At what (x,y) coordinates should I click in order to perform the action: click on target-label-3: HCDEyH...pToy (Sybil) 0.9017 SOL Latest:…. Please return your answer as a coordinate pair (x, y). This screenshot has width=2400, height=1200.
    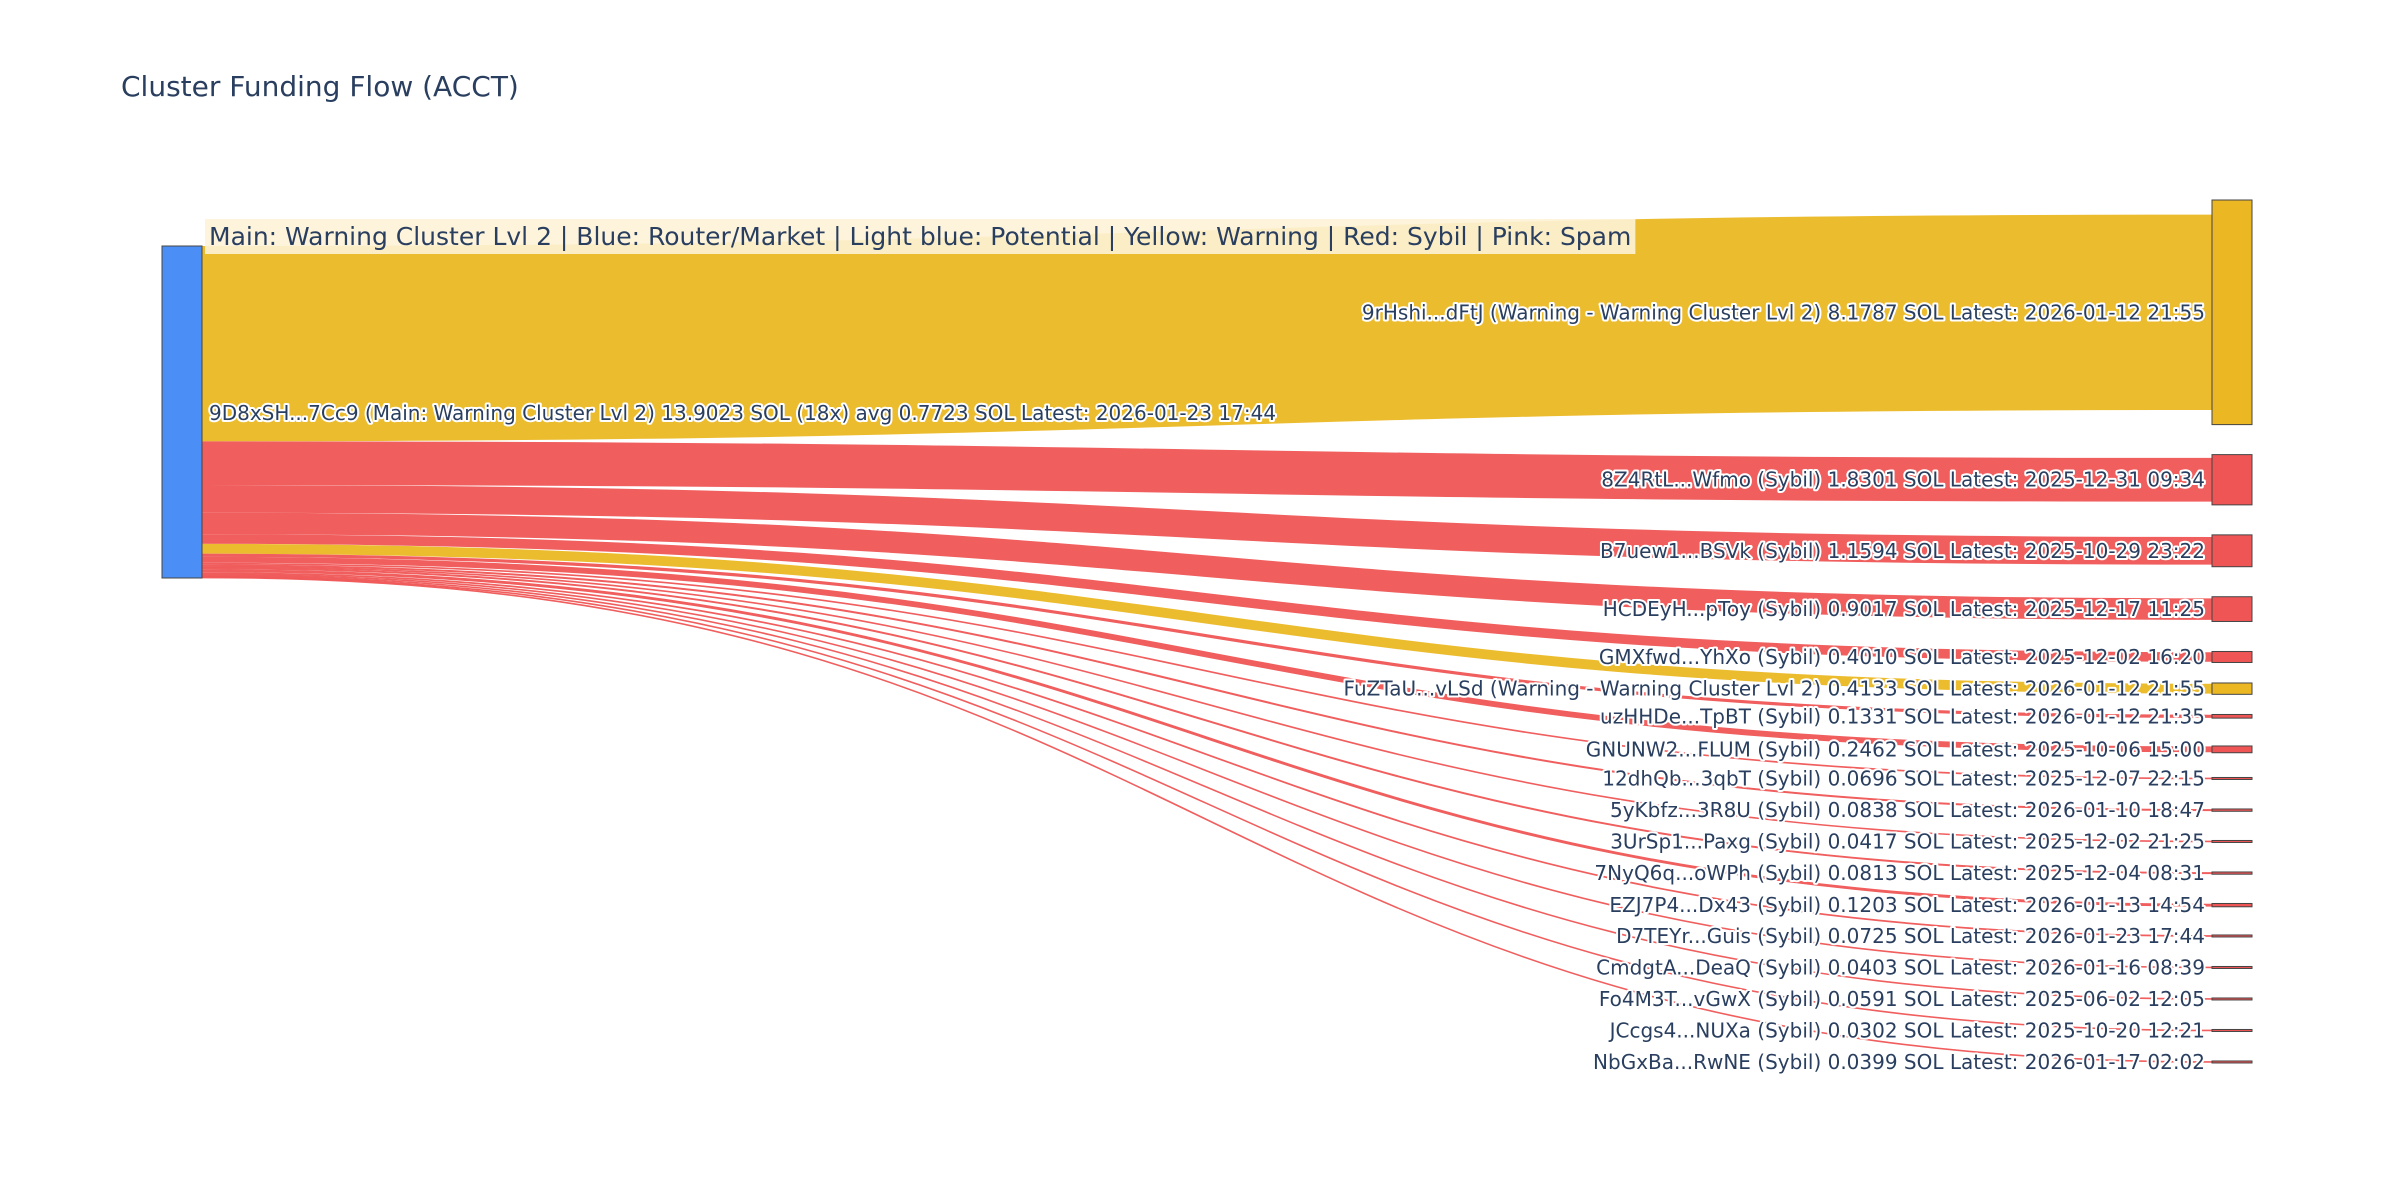
    Looking at the image, I should click on (1904, 609).